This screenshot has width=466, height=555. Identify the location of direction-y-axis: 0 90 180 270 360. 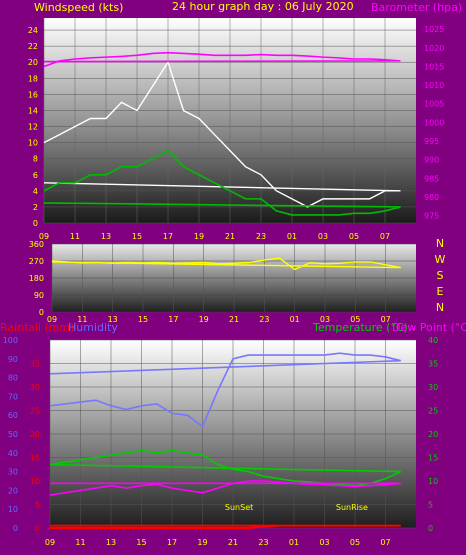
(36, 278).